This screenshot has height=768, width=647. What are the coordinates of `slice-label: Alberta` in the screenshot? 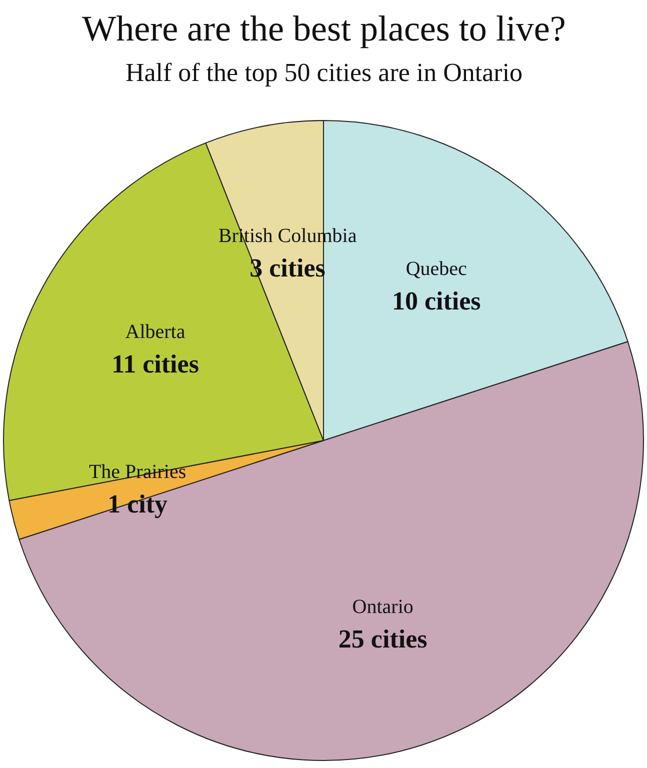 It's located at (155, 332).